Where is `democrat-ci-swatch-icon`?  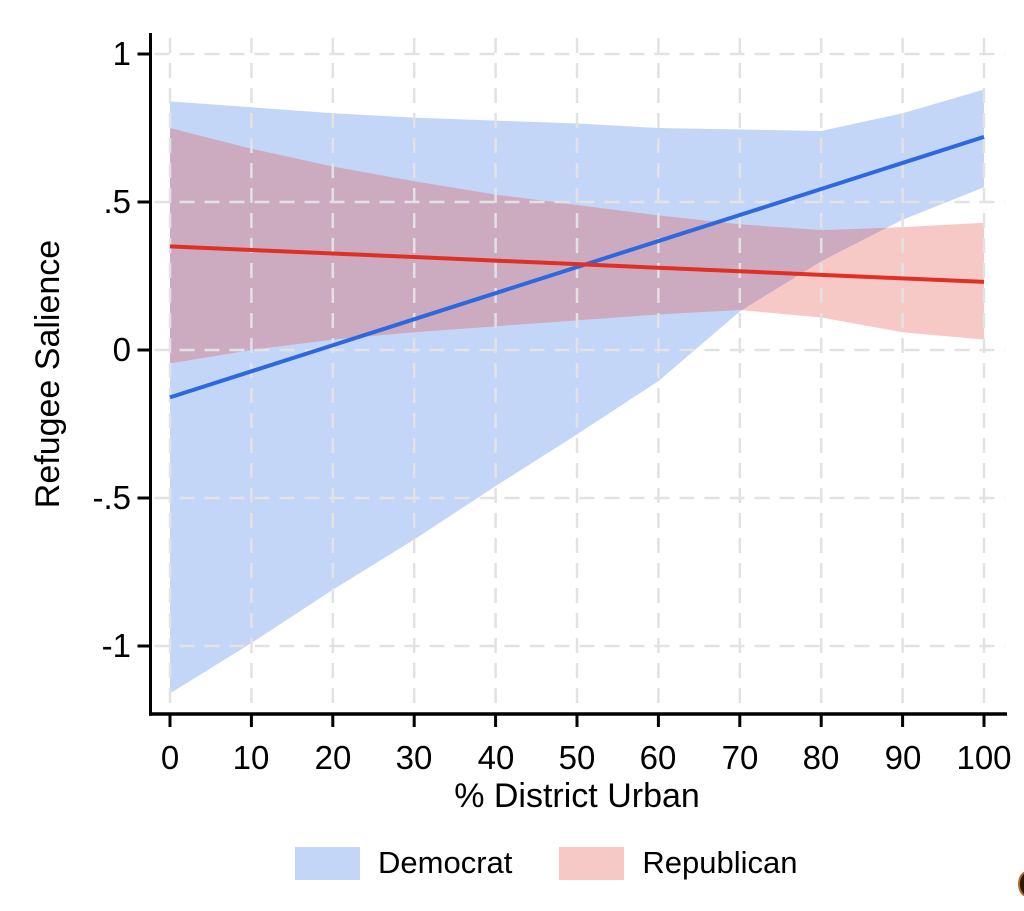 democrat-ci-swatch-icon is located at coordinates (327, 863).